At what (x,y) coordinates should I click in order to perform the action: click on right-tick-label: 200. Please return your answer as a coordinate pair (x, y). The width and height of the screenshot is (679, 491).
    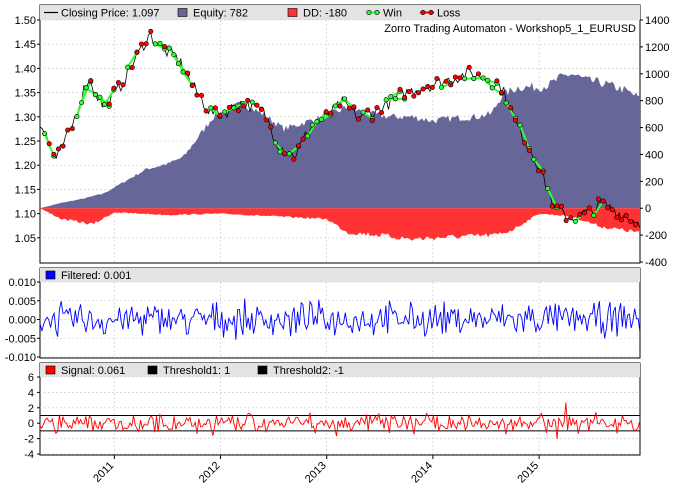
    Looking at the image, I should click on (654, 182).